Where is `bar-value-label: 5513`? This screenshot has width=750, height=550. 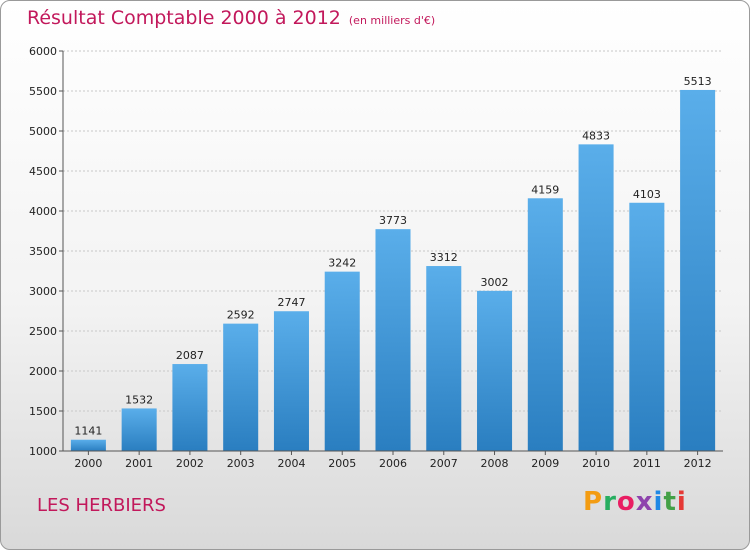
bar-value-label: 5513 is located at coordinates (698, 81).